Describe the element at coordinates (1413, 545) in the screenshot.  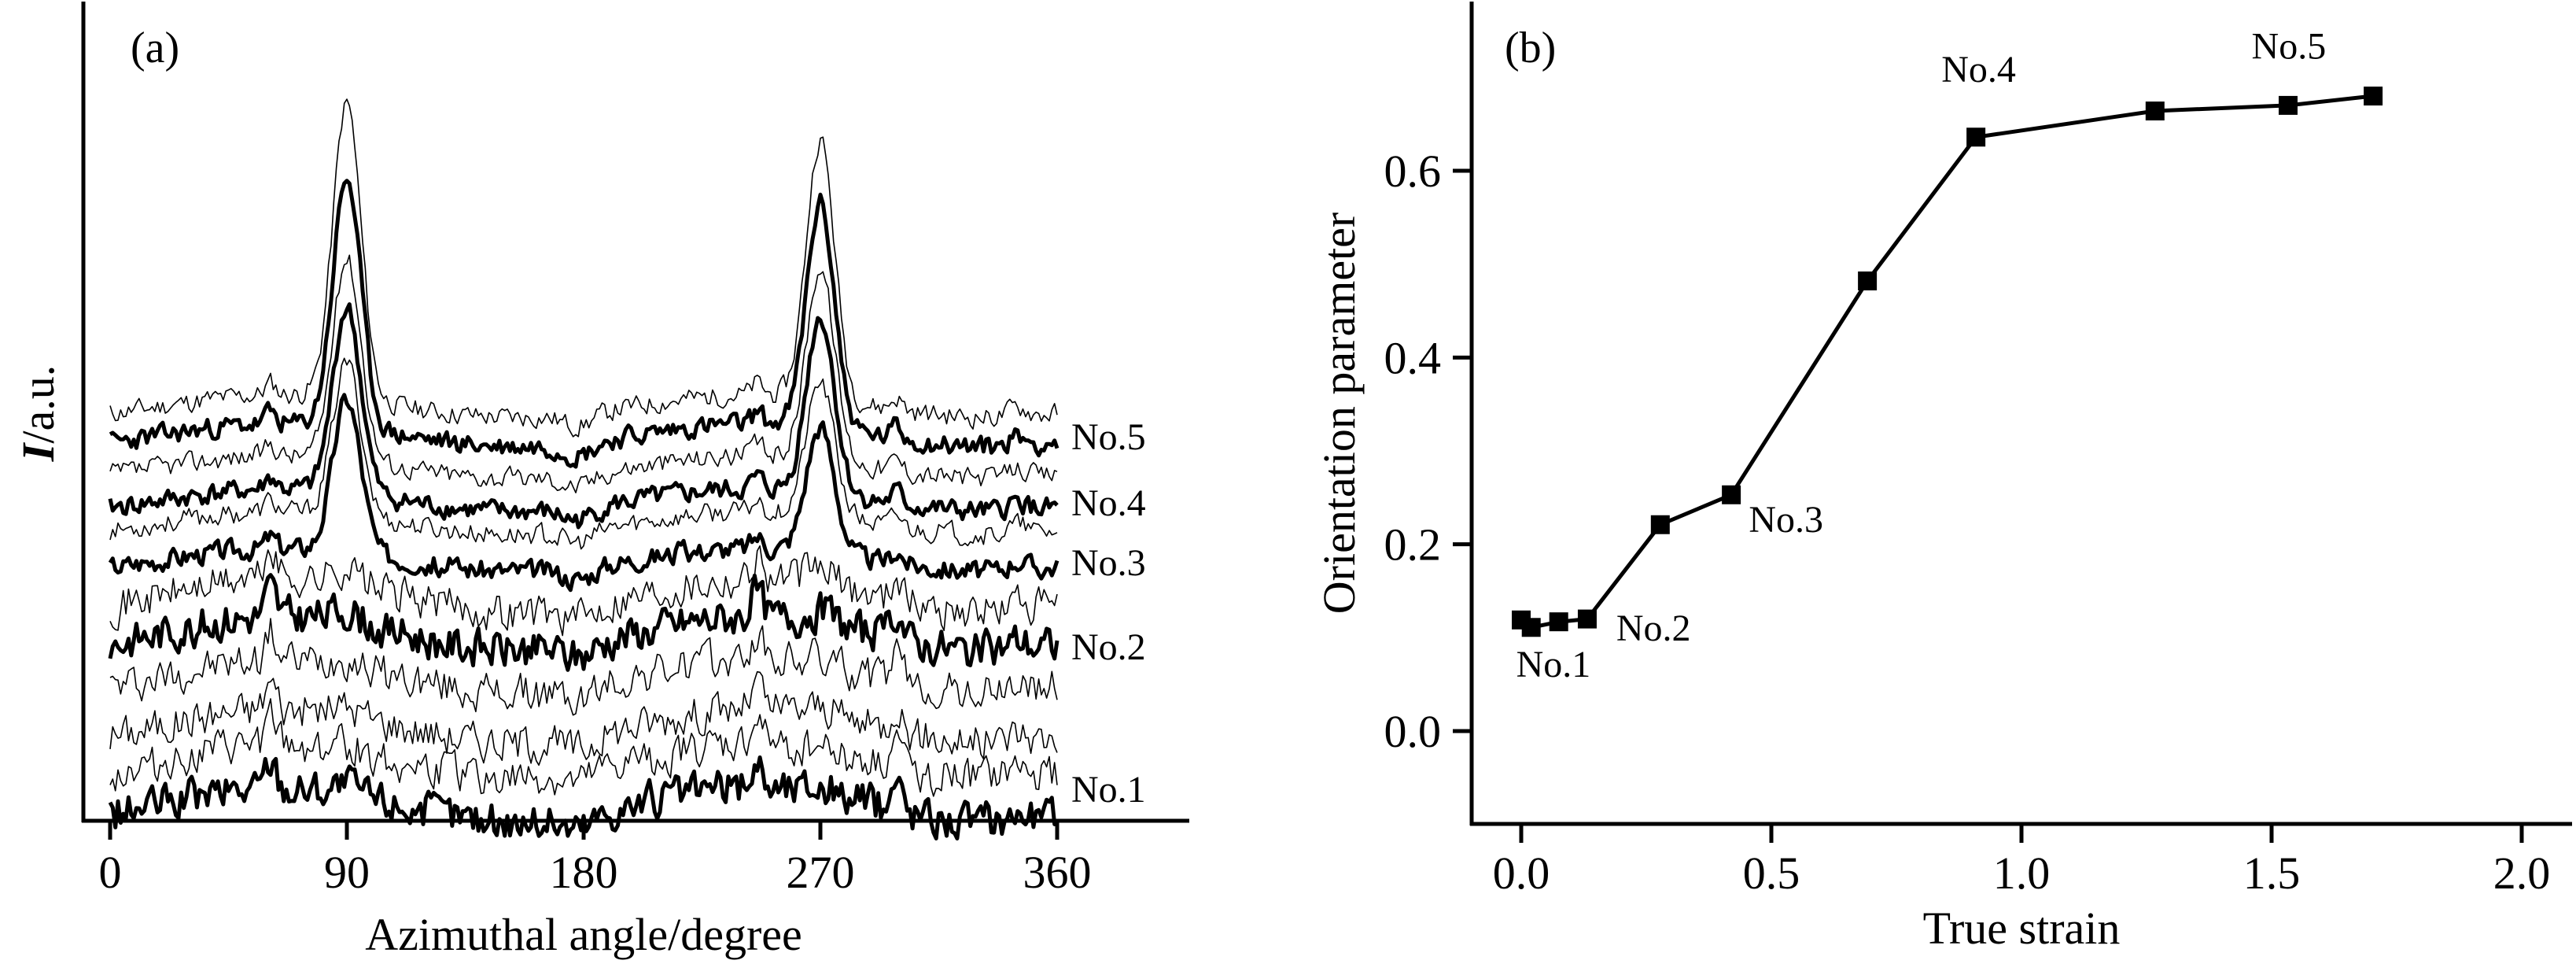
I see `y-tick-label: 0.2` at that location.